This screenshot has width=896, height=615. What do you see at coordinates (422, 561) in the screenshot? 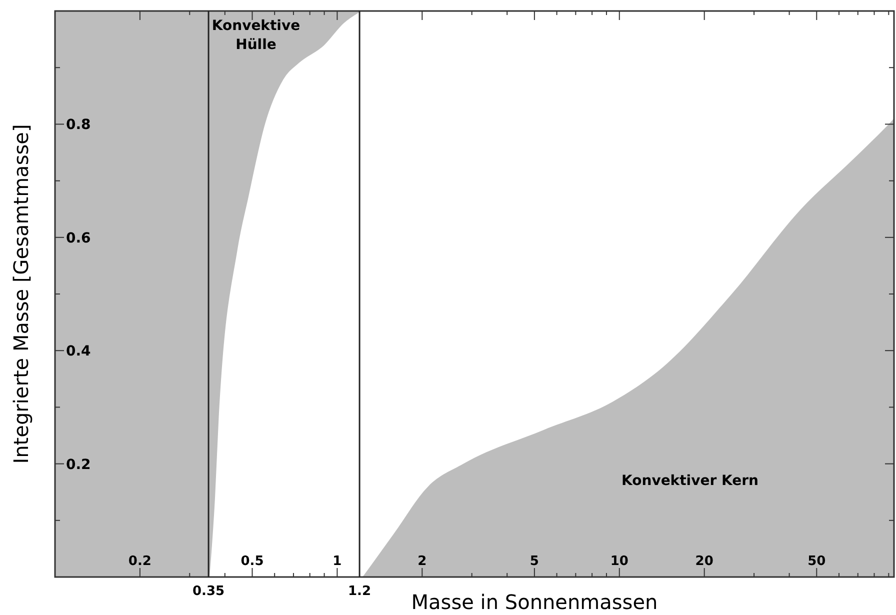
I see `x-tick-label: 2` at bounding box center [422, 561].